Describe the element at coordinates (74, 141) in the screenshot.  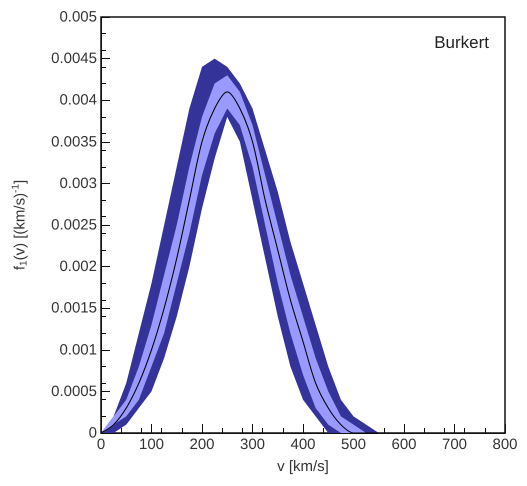
I see `y-tick-label: 0.0035` at that location.